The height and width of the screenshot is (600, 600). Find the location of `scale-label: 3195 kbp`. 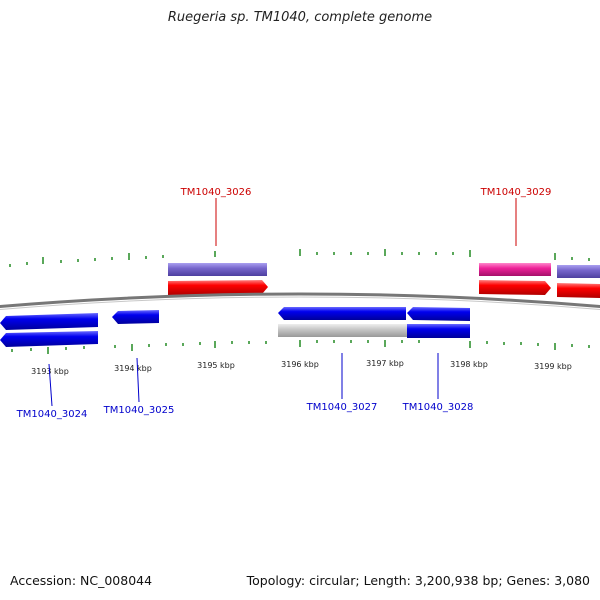

scale-label: 3195 kbp is located at coordinates (216, 365).